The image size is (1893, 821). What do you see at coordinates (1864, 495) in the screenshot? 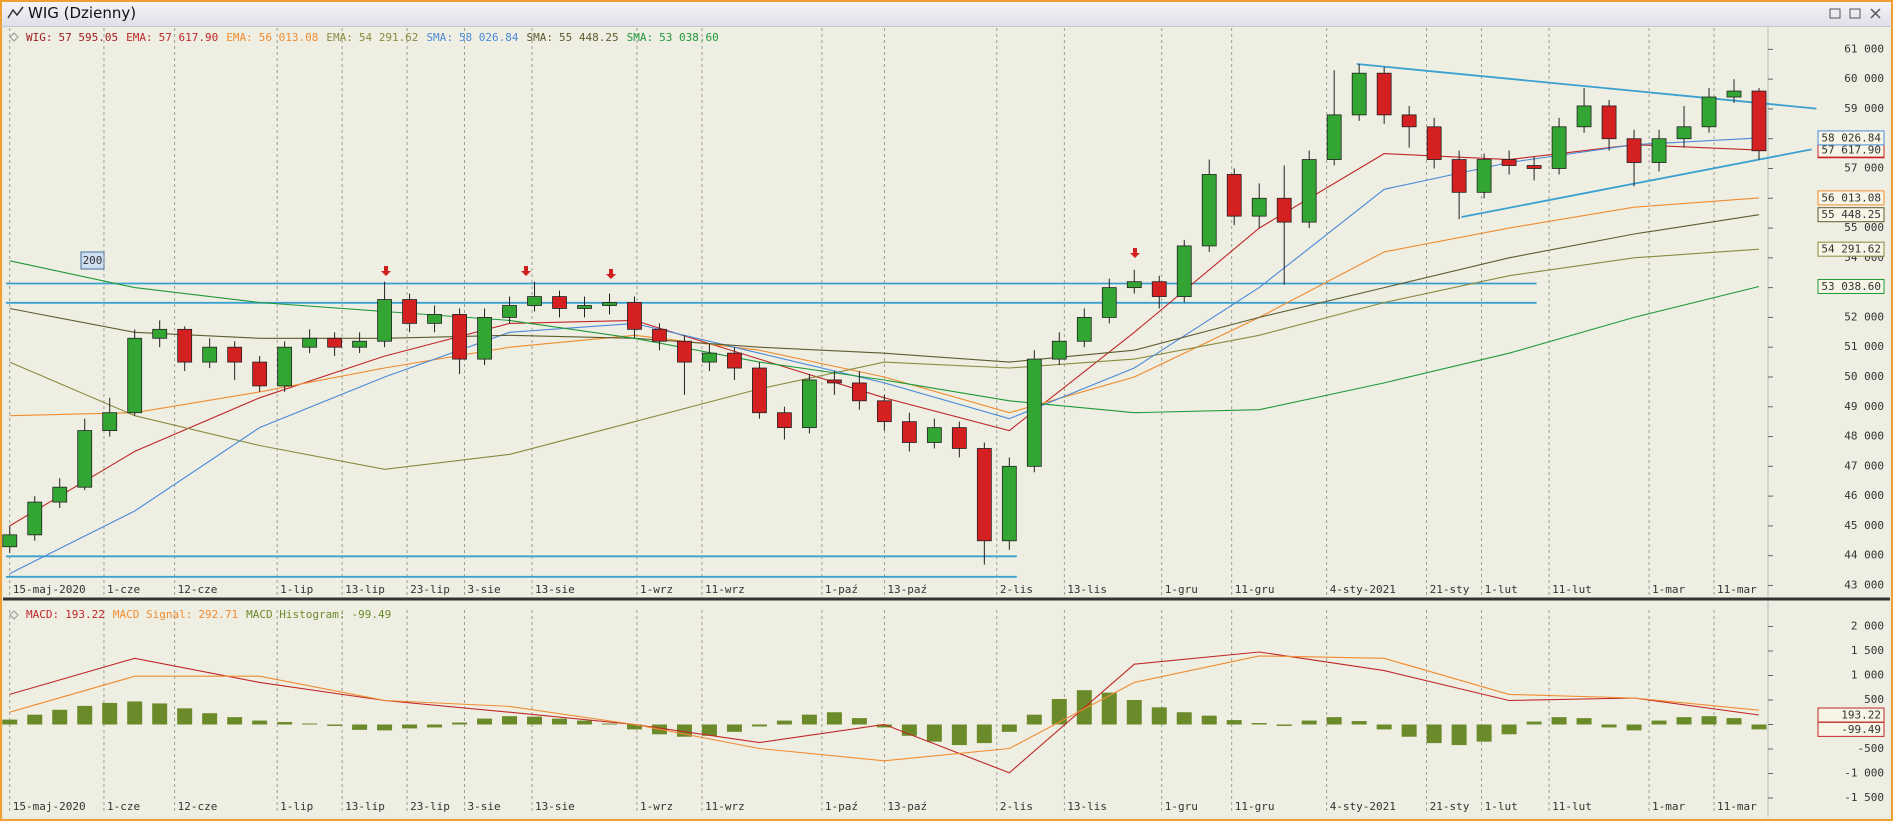
I see `y-tick-label: 46 000` at bounding box center [1864, 495].